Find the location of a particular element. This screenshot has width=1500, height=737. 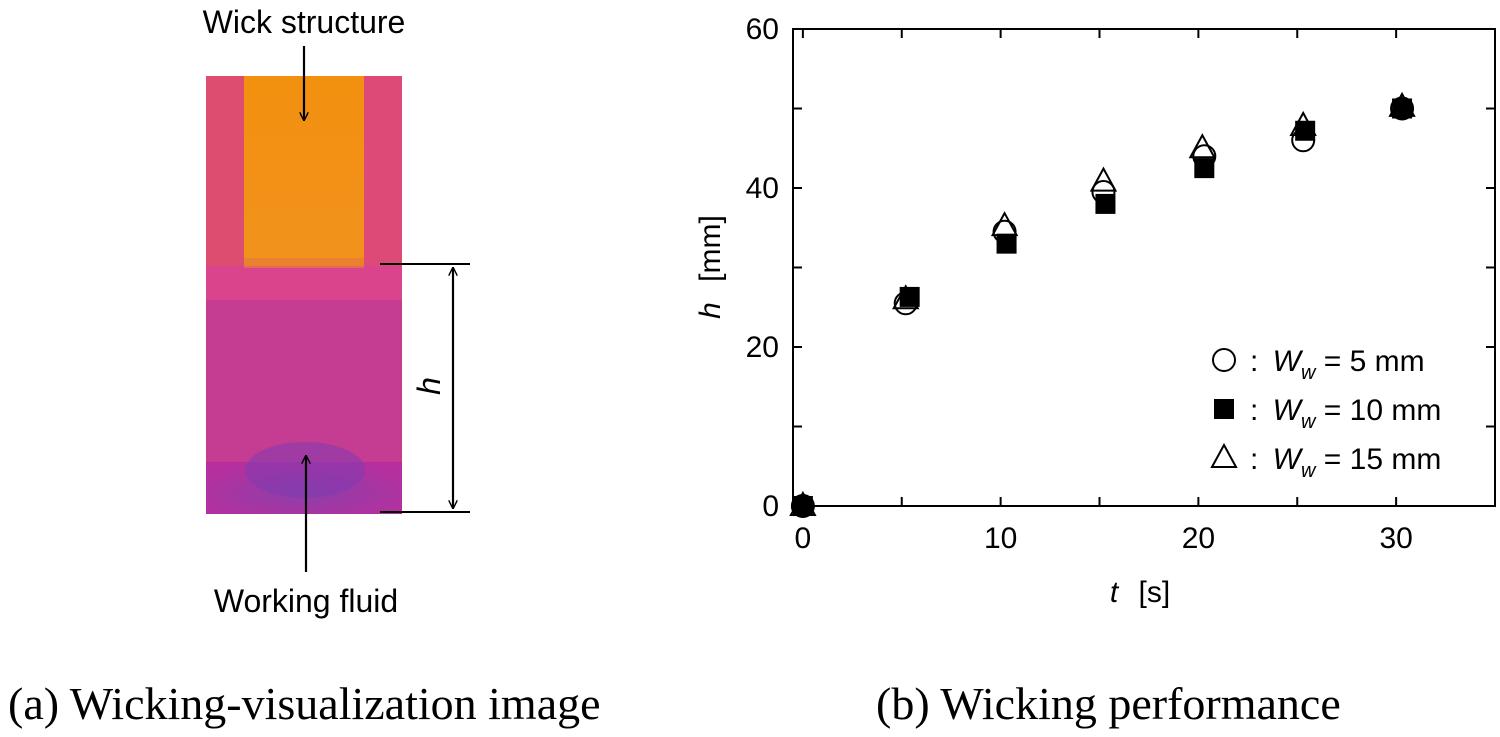

y-axis-variable: h is located at coordinates (710, 310).